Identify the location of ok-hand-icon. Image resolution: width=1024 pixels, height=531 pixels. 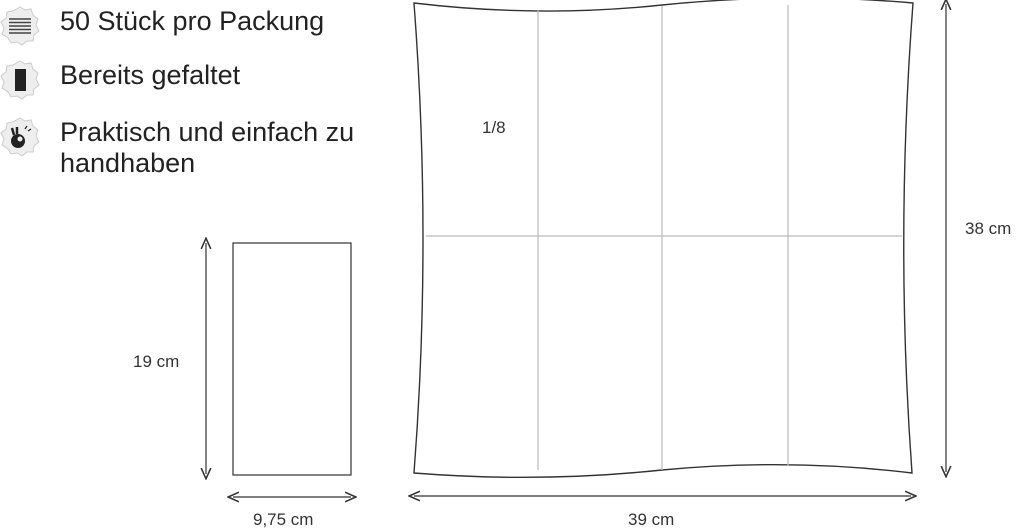
(20, 137).